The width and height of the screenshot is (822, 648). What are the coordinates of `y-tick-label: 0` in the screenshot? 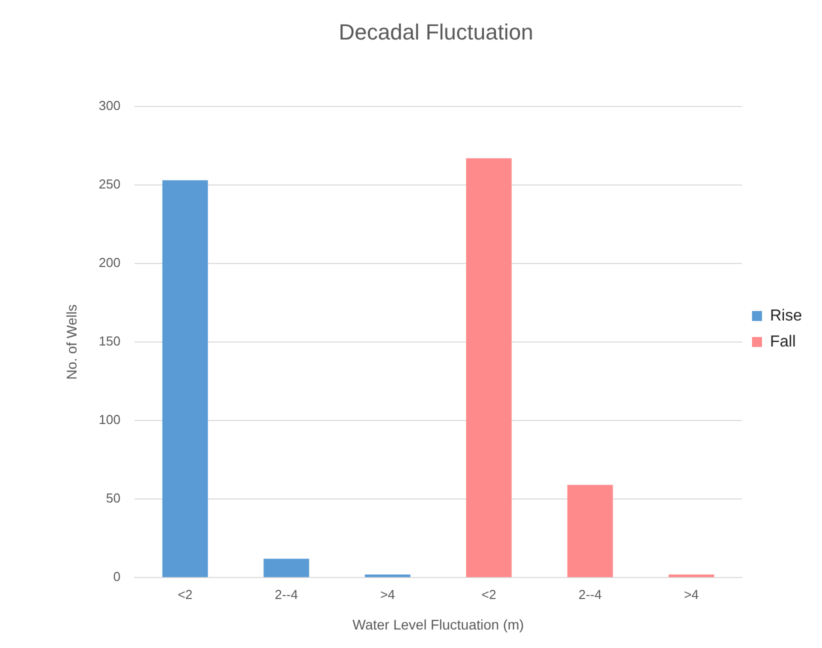 It's located at (116, 576).